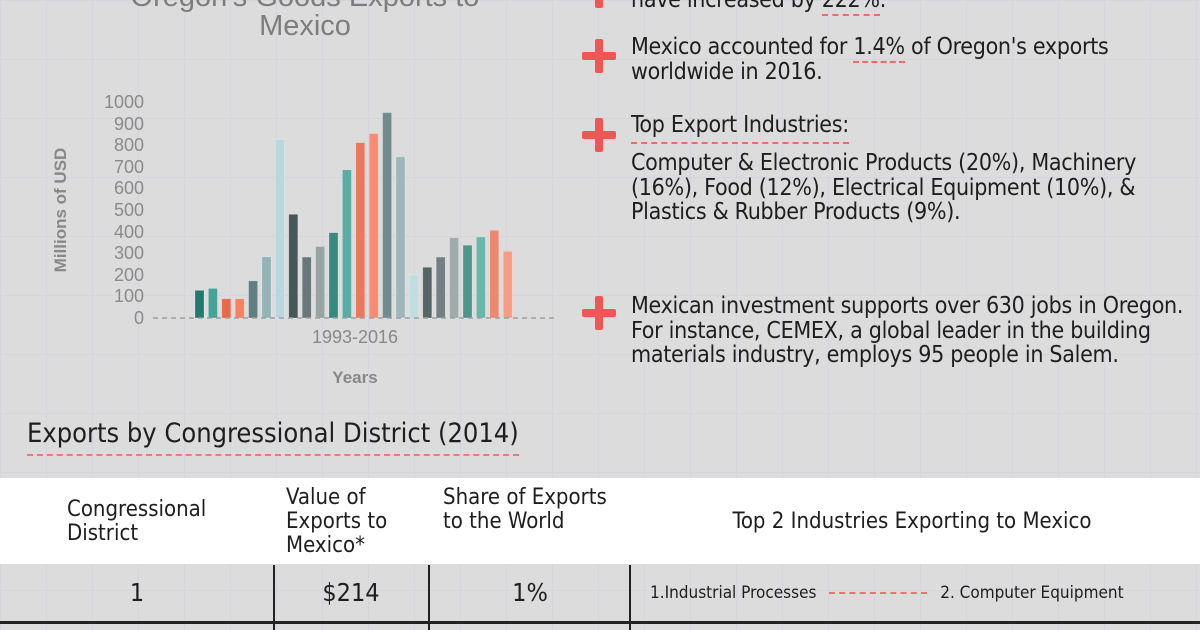  What do you see at coordinates (226, 308) in the screenshot?
I see `bar-1995` at bounding box center [226, 308].